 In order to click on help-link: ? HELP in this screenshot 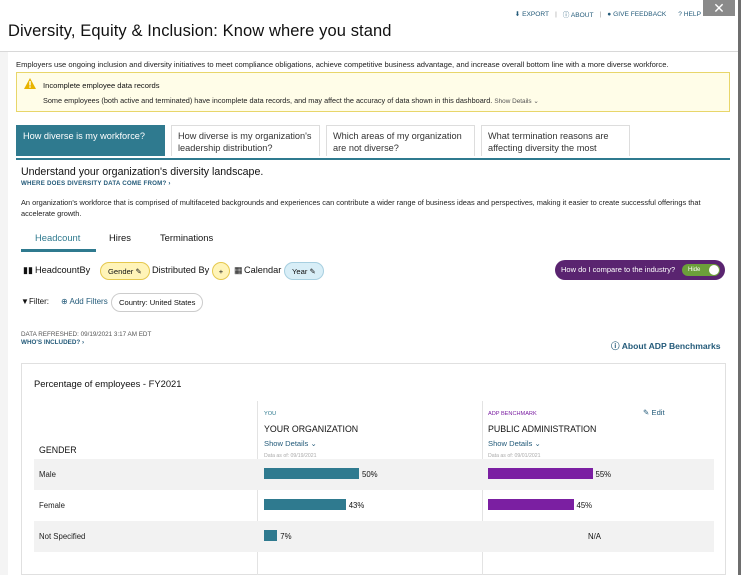, I will do `click(689, 14)`.